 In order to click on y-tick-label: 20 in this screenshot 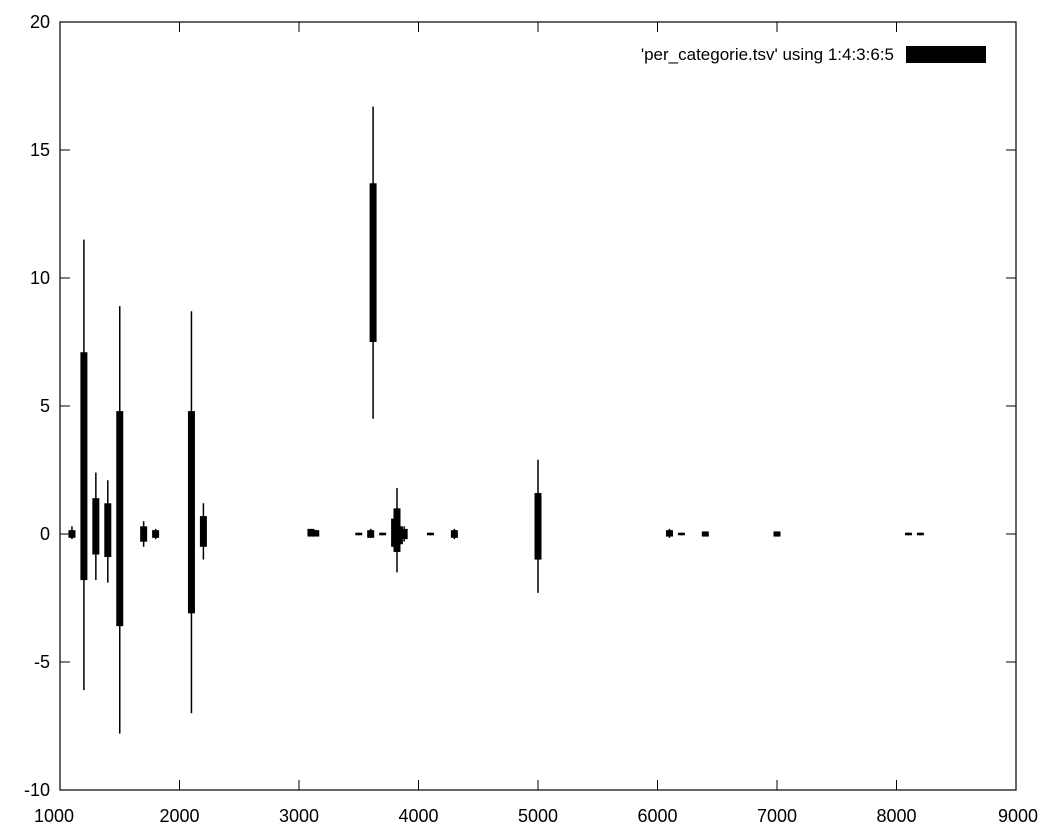, I will do `click(40, 22)`.